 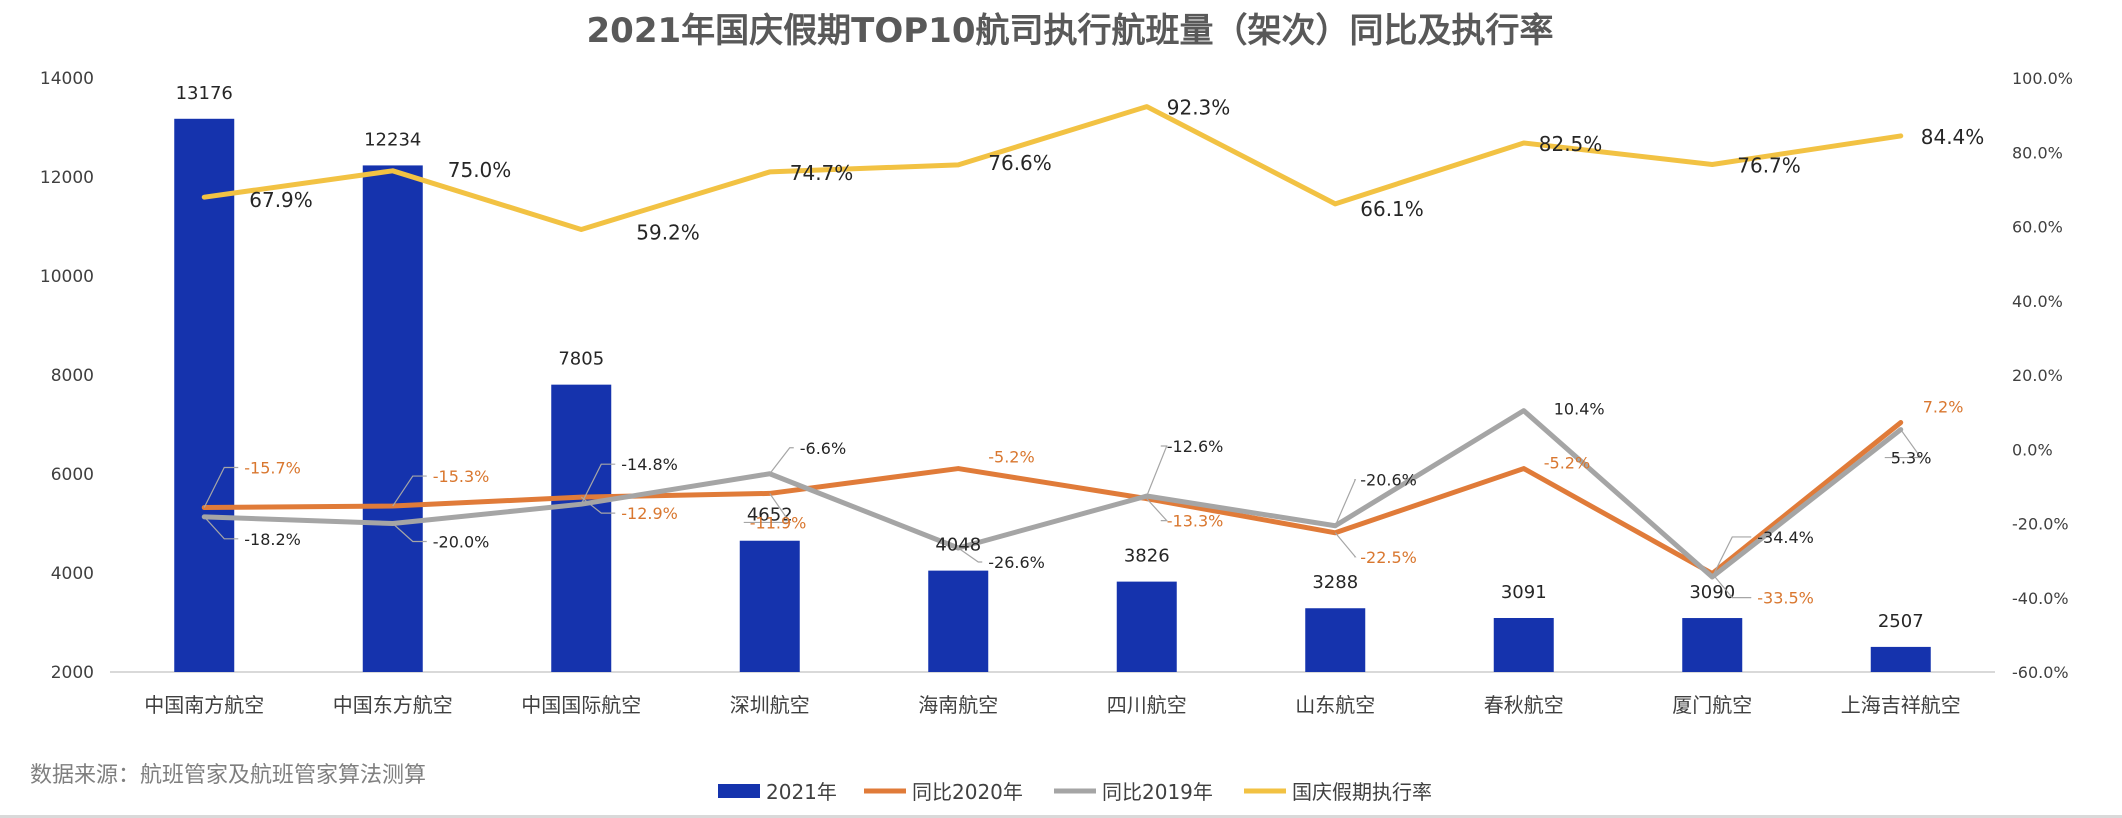 I want to click on category-label: 海南航空, so click(x=958, y=705).